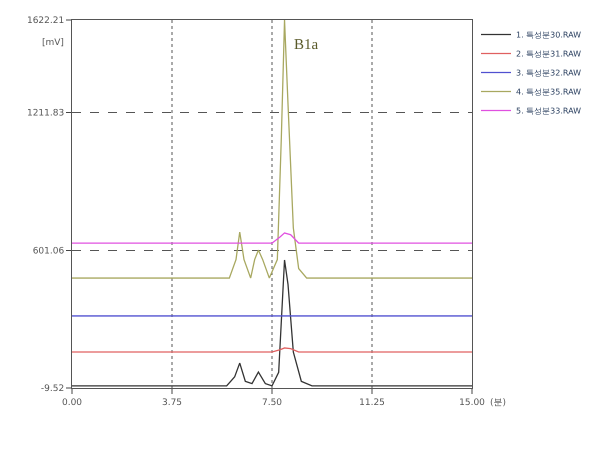  What do you see at coordinates (549, 92) in the screenshot?
I see `legend-label: 4. 특성분35.RAW` at bounding box center [549, 92].